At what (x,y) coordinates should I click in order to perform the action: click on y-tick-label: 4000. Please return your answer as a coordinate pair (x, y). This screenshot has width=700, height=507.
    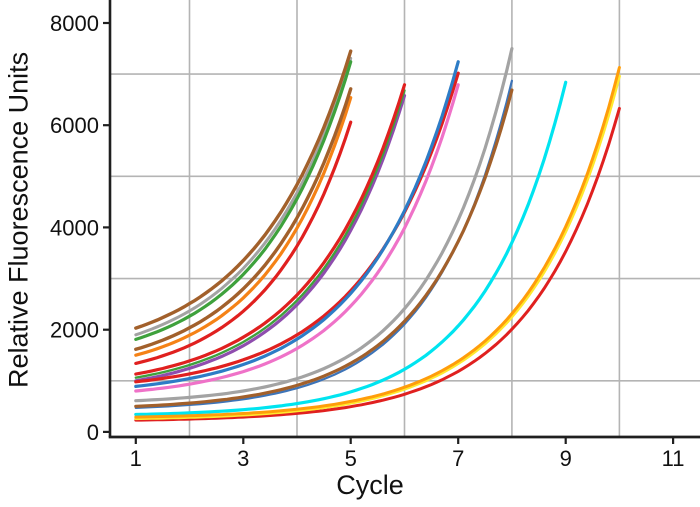
    Looking at the image, I should click on (74, 227).